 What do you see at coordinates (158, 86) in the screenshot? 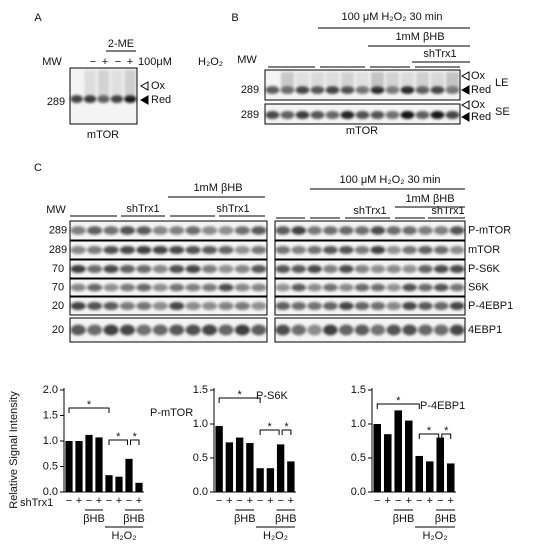
I see `label: Ox` at bounding box center [158, 86].